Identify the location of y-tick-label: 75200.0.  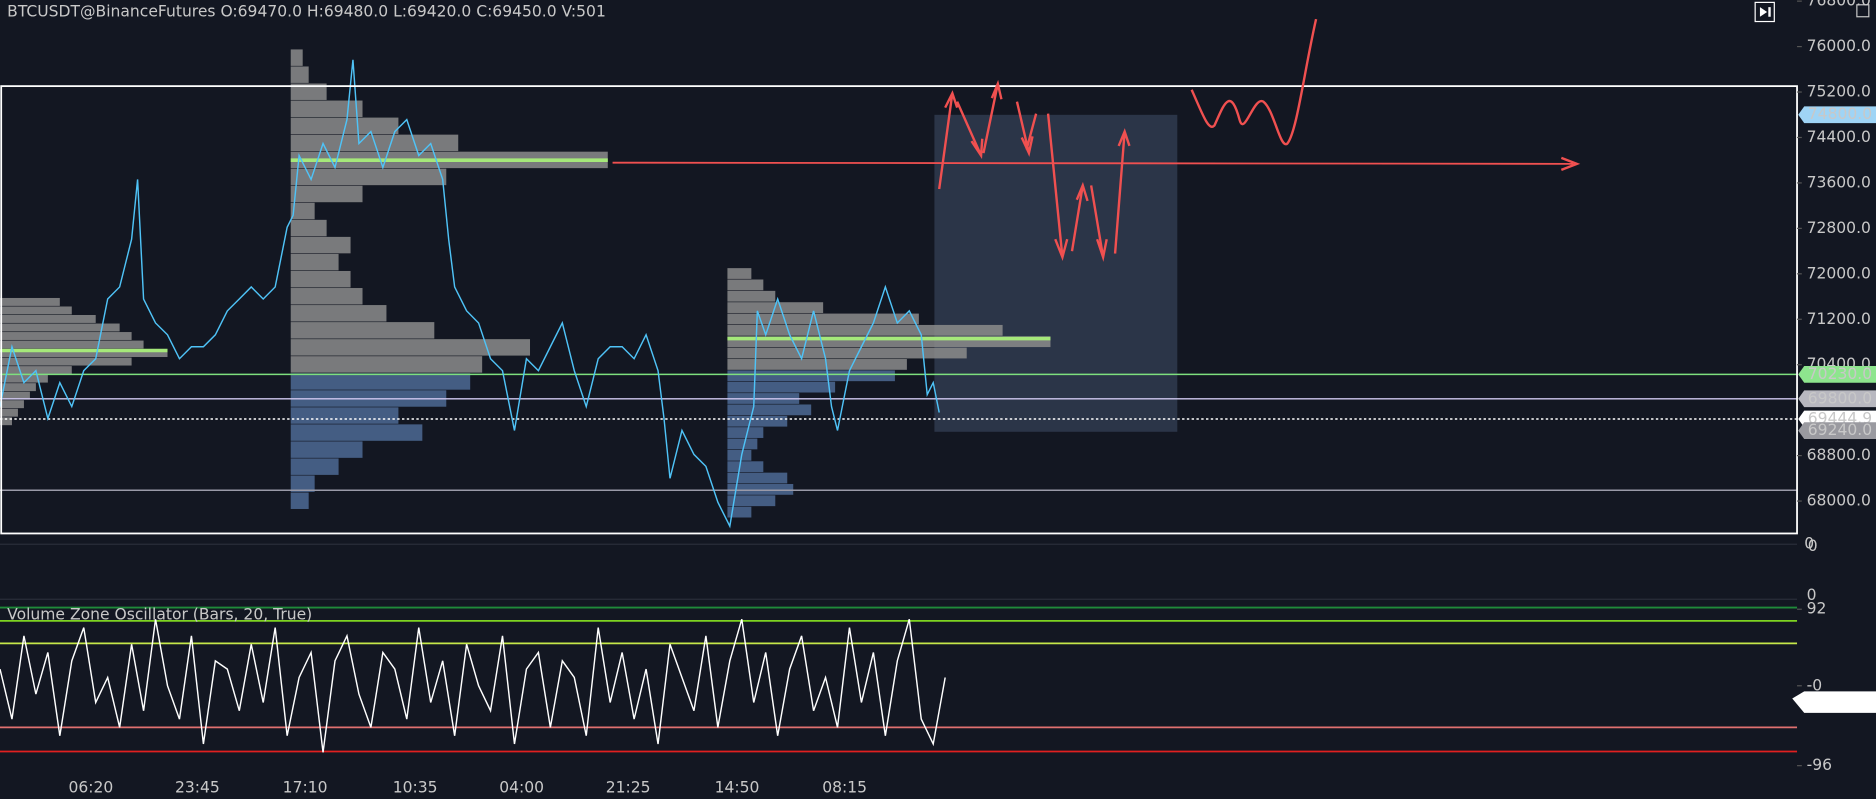
(1839, 92).